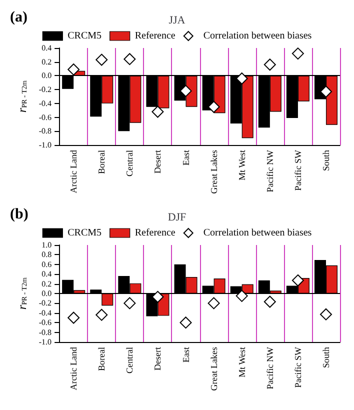  I want to click on y-tick-label: 0.6, so click(47, 264).